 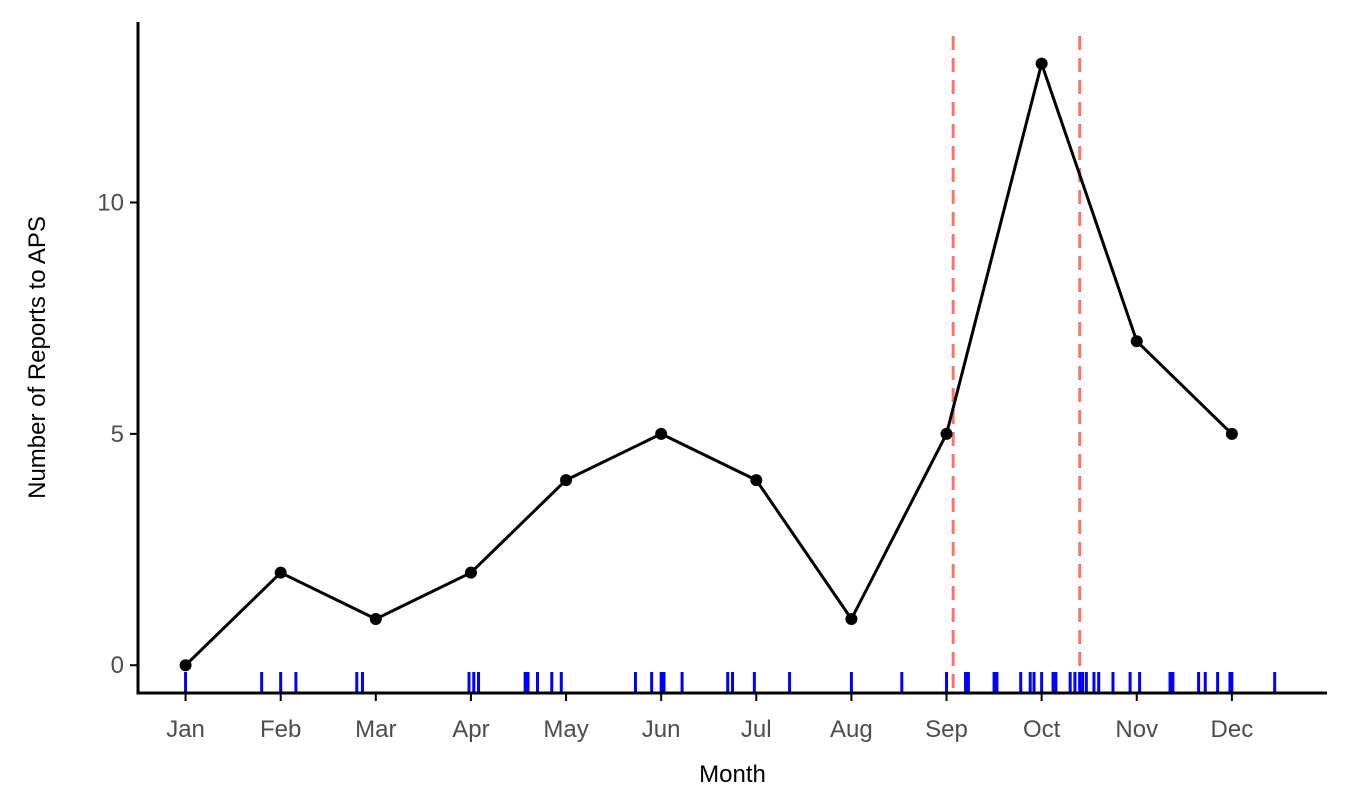 What do you see at coordinates (851, 618) in the screenshot?
I see `data-point-aug` at bounding box center [851, 618].